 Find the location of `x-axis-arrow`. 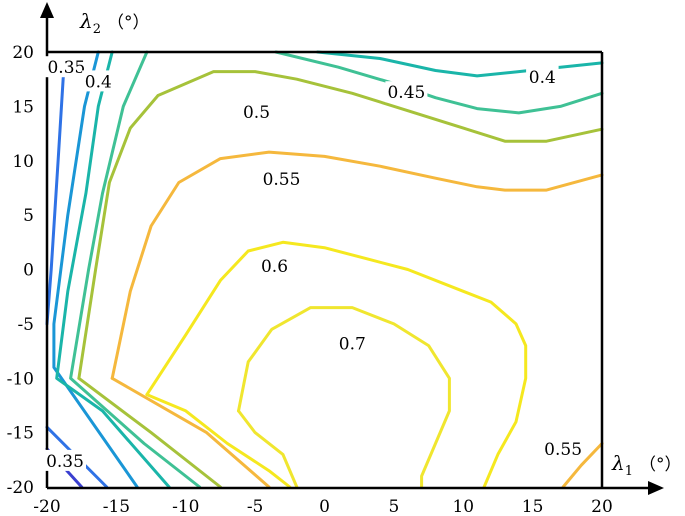

x-axis-arrow is located at coordinates (656, 488).